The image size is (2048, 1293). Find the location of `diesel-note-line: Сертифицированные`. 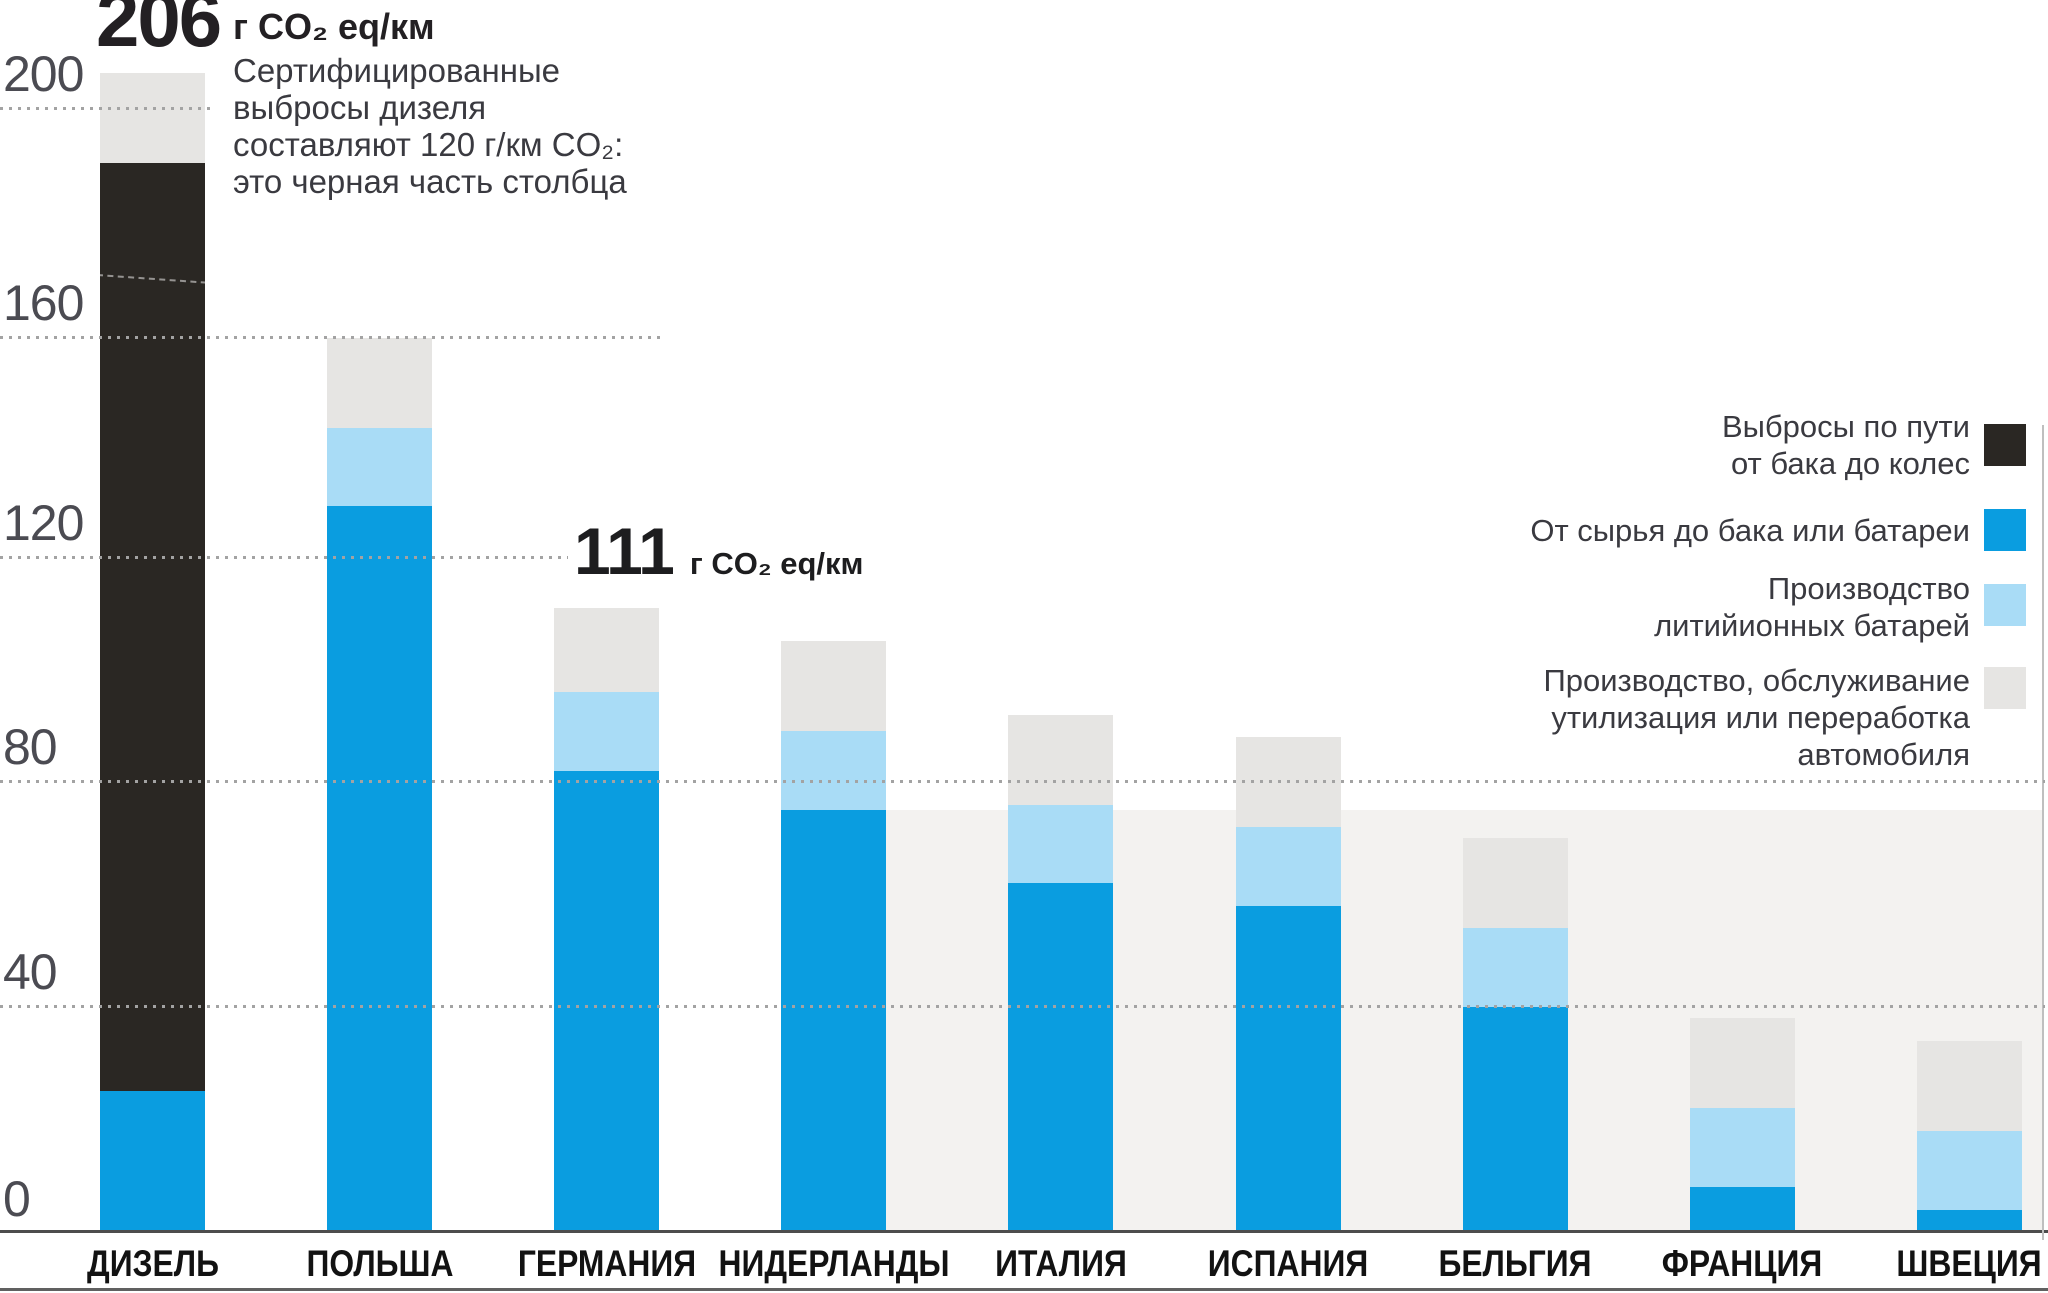

diesel-note-line: Сертифицированные is located at coordinates (397, 70).